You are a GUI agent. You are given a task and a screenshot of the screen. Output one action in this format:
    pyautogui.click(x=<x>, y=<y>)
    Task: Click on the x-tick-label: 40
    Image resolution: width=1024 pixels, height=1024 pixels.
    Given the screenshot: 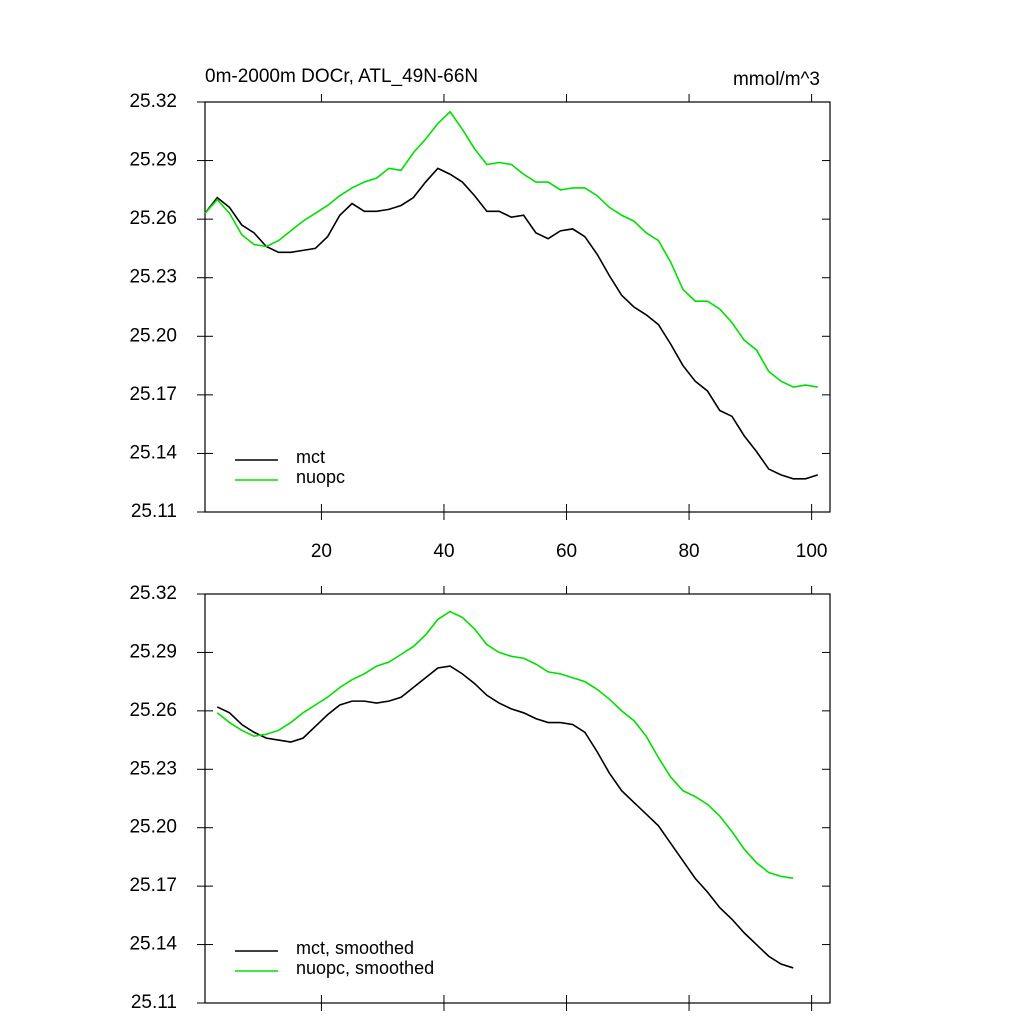 What is the action you would take?
    pyautogui.click(x=443, y=551)
    